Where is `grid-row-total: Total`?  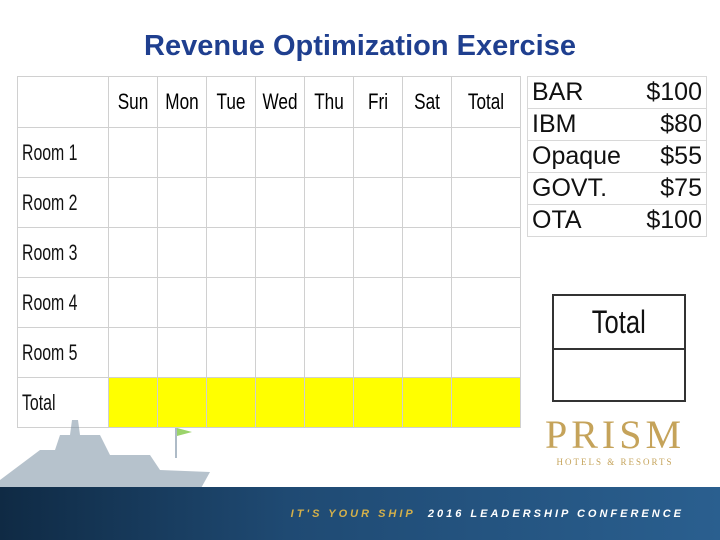 grid-row-total: Total is located at coordinates (269, 402).